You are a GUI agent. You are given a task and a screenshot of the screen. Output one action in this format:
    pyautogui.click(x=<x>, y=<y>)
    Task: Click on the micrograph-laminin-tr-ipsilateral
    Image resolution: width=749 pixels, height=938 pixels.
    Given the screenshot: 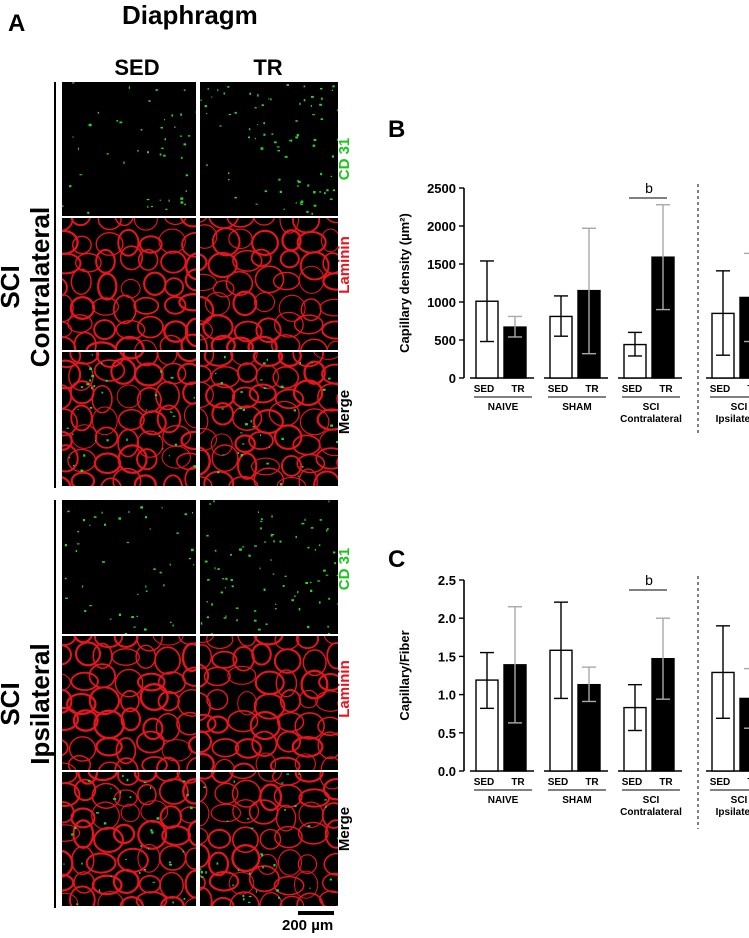 What is the action you would take?
    pyautogui.click(x=269, y=703)
    